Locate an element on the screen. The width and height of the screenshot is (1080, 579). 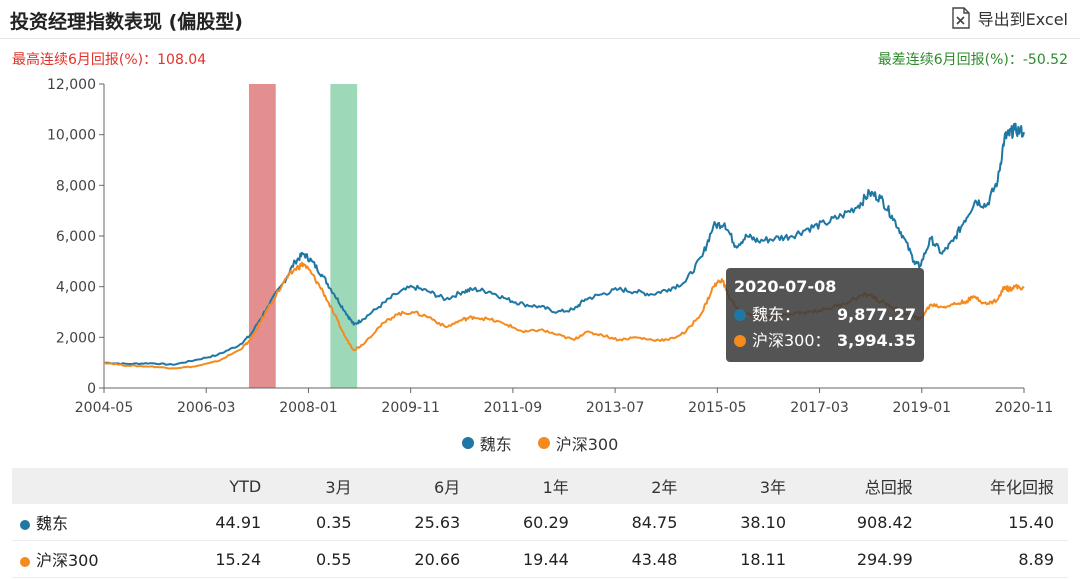
export-excel-button: 导出到Excel is located at coordinates (1009, 18).